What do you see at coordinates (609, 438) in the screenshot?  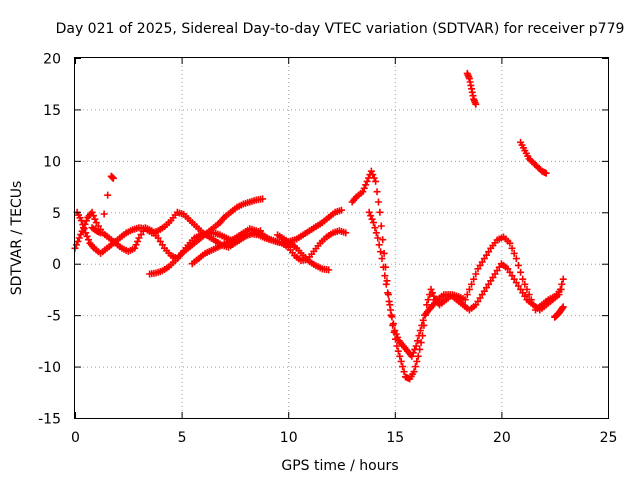 I see `x-tick-label: 25` at bounding box center [609, 438].